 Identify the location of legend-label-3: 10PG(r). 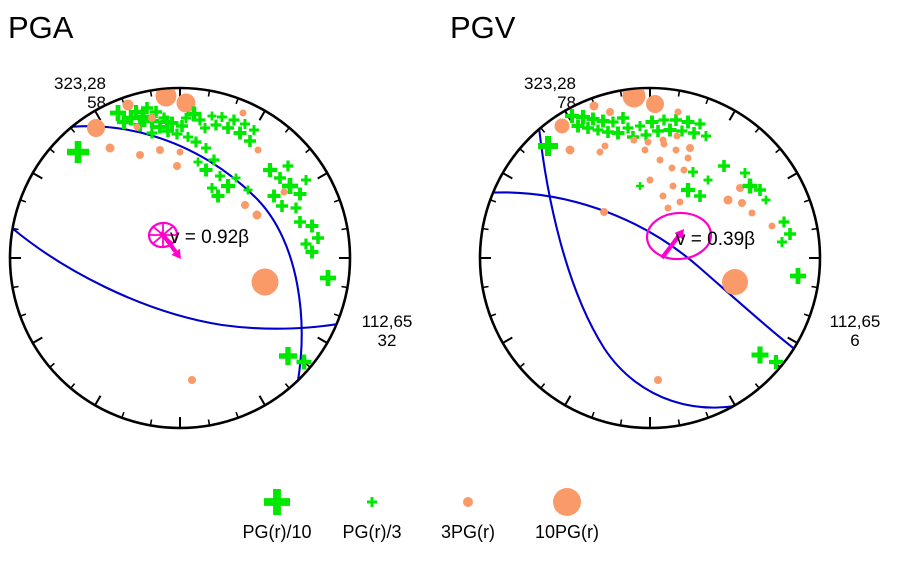
(566, 532).